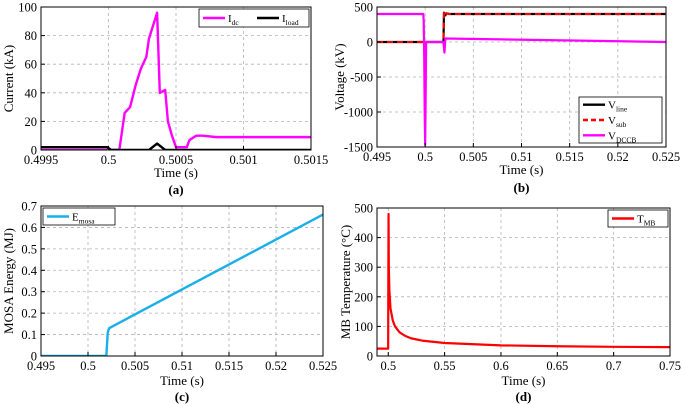 The width and height of the screenshot is (685, 404). What do you see at coordinates (363, 297) in the screenshot?
I see `y-tick-label: 200` at bounding box center [363, 297].